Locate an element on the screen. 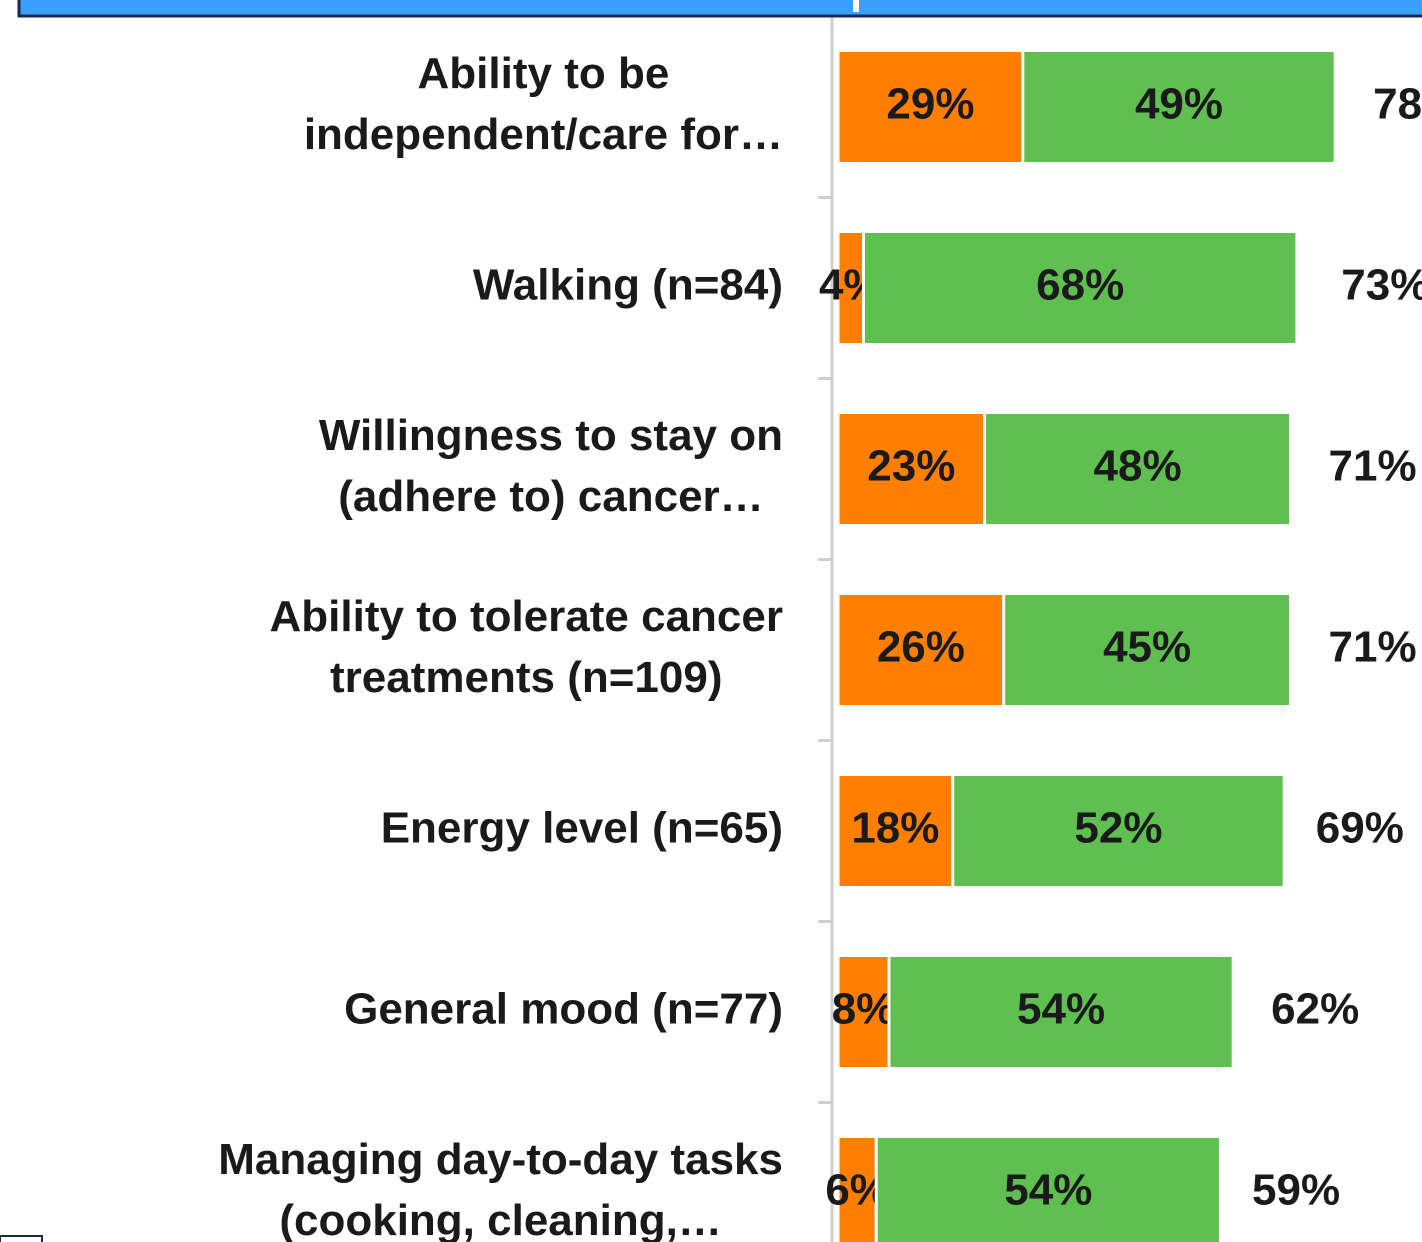 This screenshot has width=1422, height=1242. value-label: 45% is located at coordinates (1147, 647).